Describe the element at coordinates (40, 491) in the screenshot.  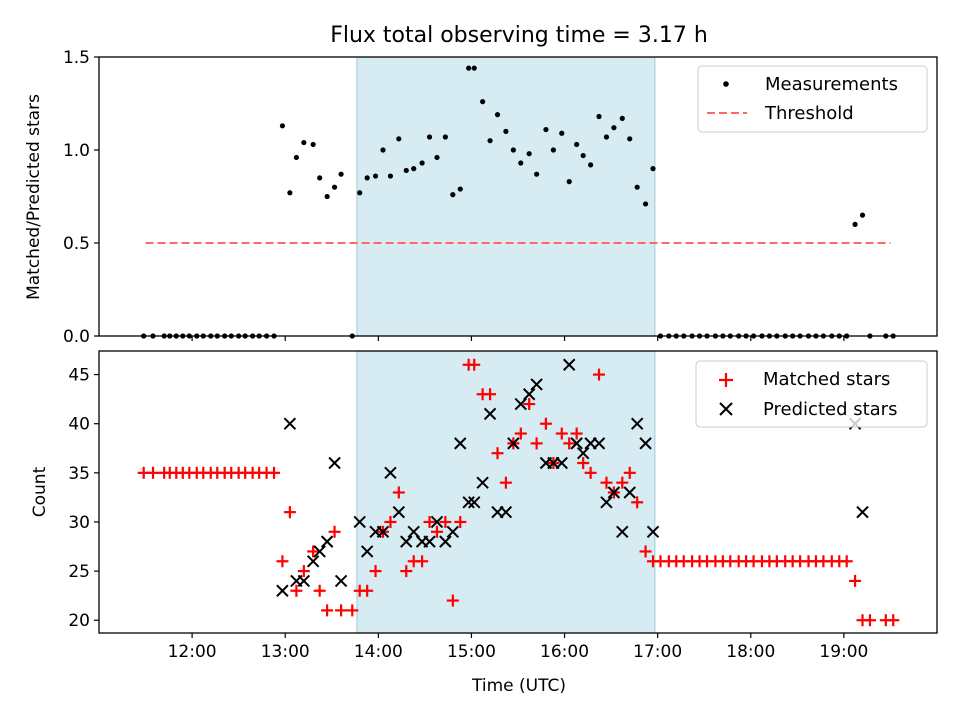
I see `bottom-y-axis-label: Count` at that location.